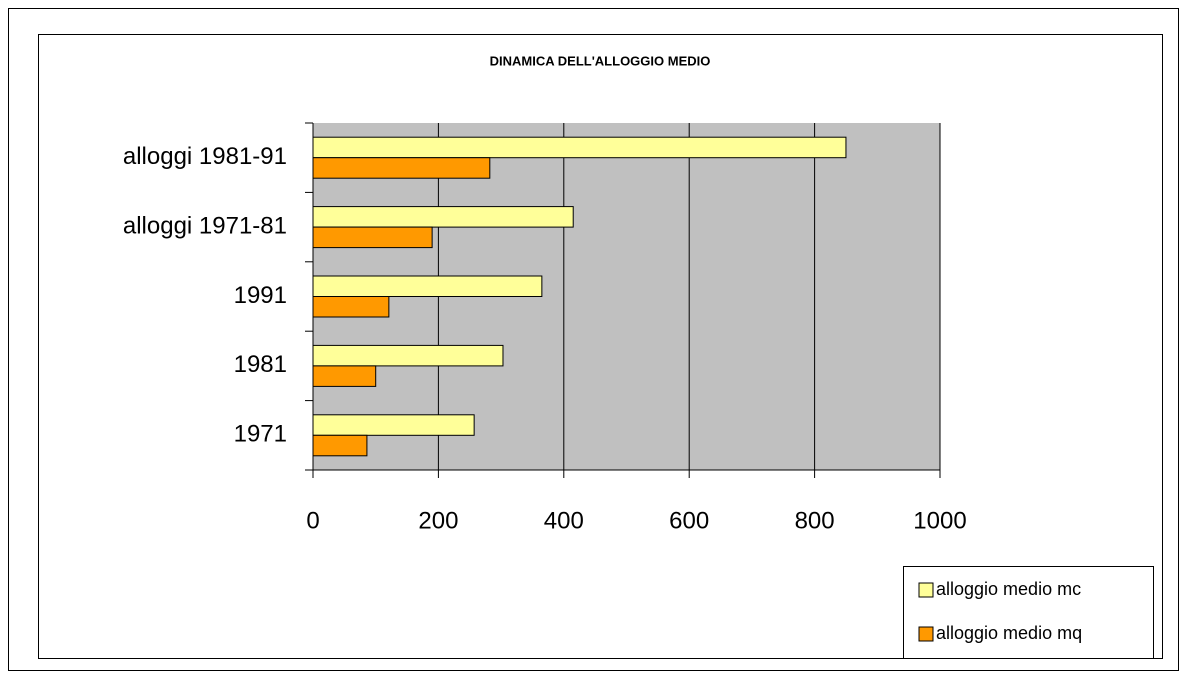  What do you see at coordinates (205, 225) in the screenshot?
I see `y-tick-label: alloggi 1971-81` at bounding box center [205, 225].